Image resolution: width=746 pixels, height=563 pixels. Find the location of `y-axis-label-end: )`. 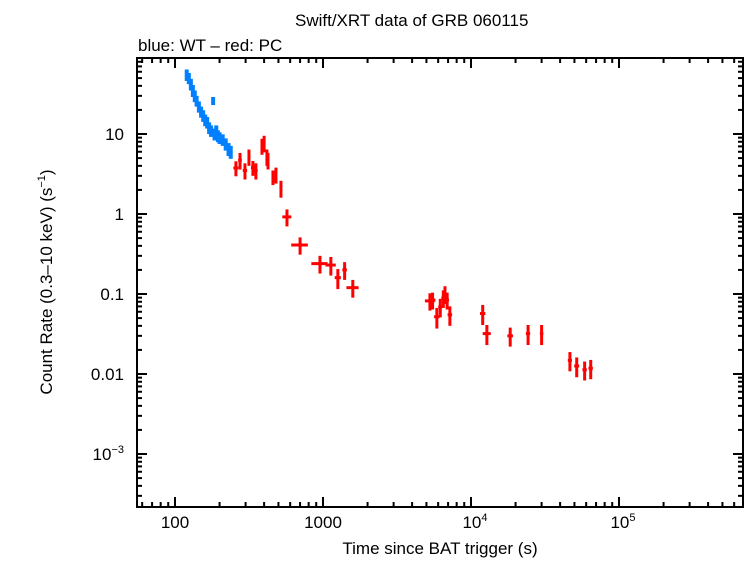

y-axis-label-end: ) is located at coordinates (46, 172).